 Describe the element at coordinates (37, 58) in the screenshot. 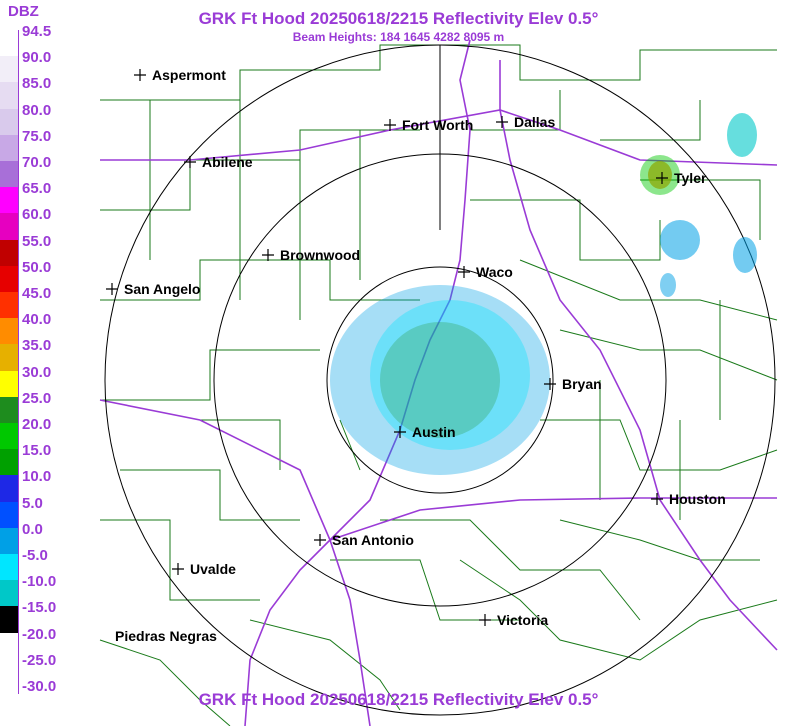

I see `legend-label: 90.0` at that location.